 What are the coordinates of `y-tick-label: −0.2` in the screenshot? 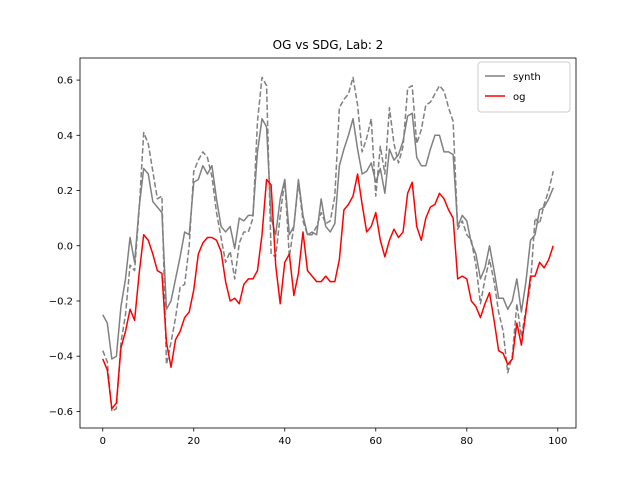 It's located at (61, 301).